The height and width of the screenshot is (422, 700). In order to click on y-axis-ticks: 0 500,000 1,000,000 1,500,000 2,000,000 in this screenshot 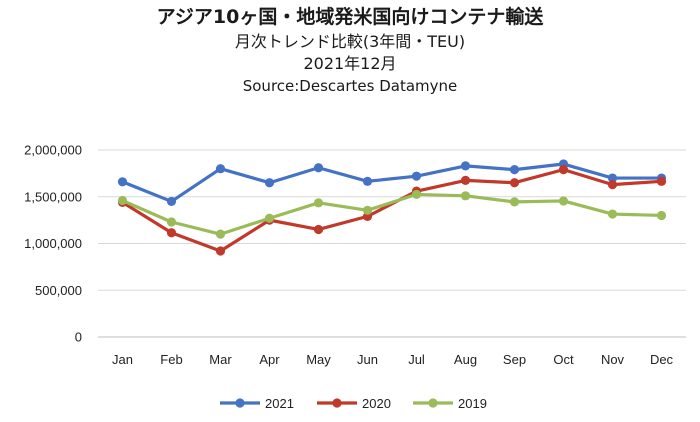, I will do `click(53, 244)`.